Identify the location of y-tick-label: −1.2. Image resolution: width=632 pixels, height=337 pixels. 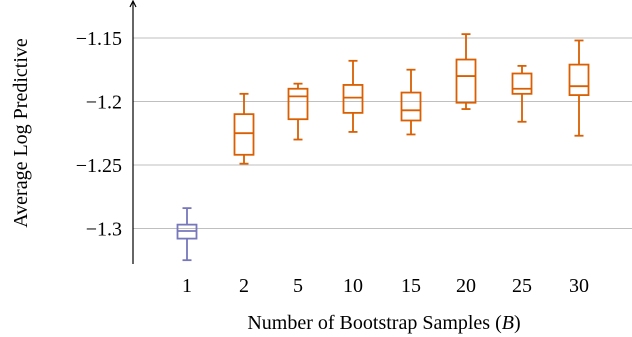
(104, 102).